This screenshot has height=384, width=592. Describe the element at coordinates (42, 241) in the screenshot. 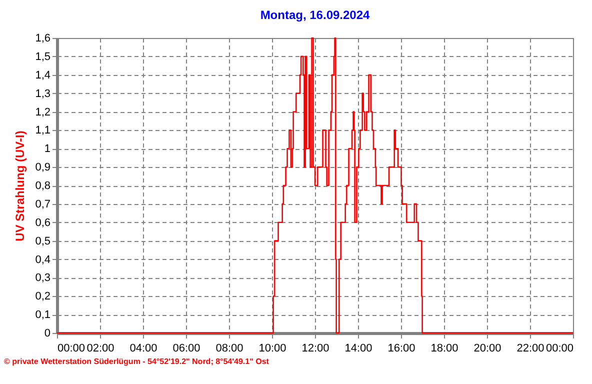

I see `y-tick-label: 0,5` at that location.